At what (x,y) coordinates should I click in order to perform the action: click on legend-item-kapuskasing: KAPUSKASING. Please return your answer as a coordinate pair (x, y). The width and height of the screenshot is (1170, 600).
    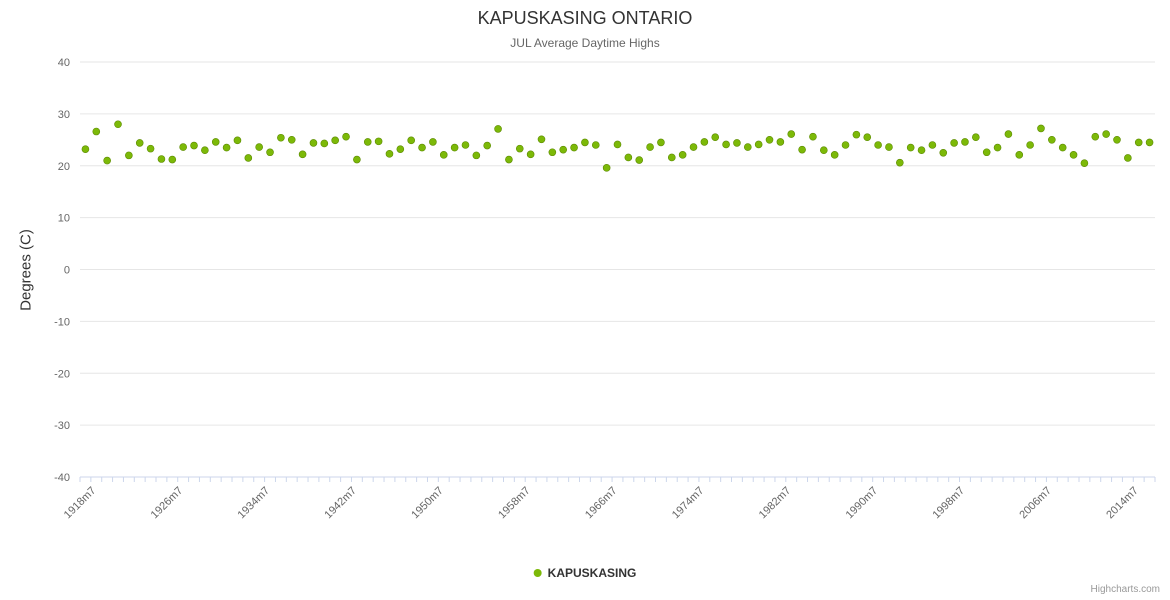
    Looking at the image, I should click on (584, 573).